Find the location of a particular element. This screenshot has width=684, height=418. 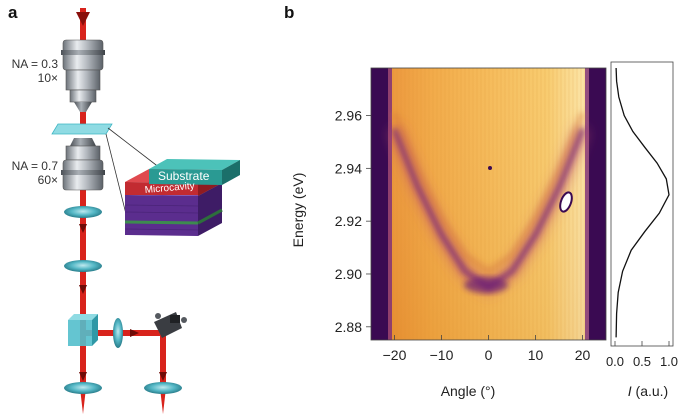

laser-beam is located at coordinates (121, 211).